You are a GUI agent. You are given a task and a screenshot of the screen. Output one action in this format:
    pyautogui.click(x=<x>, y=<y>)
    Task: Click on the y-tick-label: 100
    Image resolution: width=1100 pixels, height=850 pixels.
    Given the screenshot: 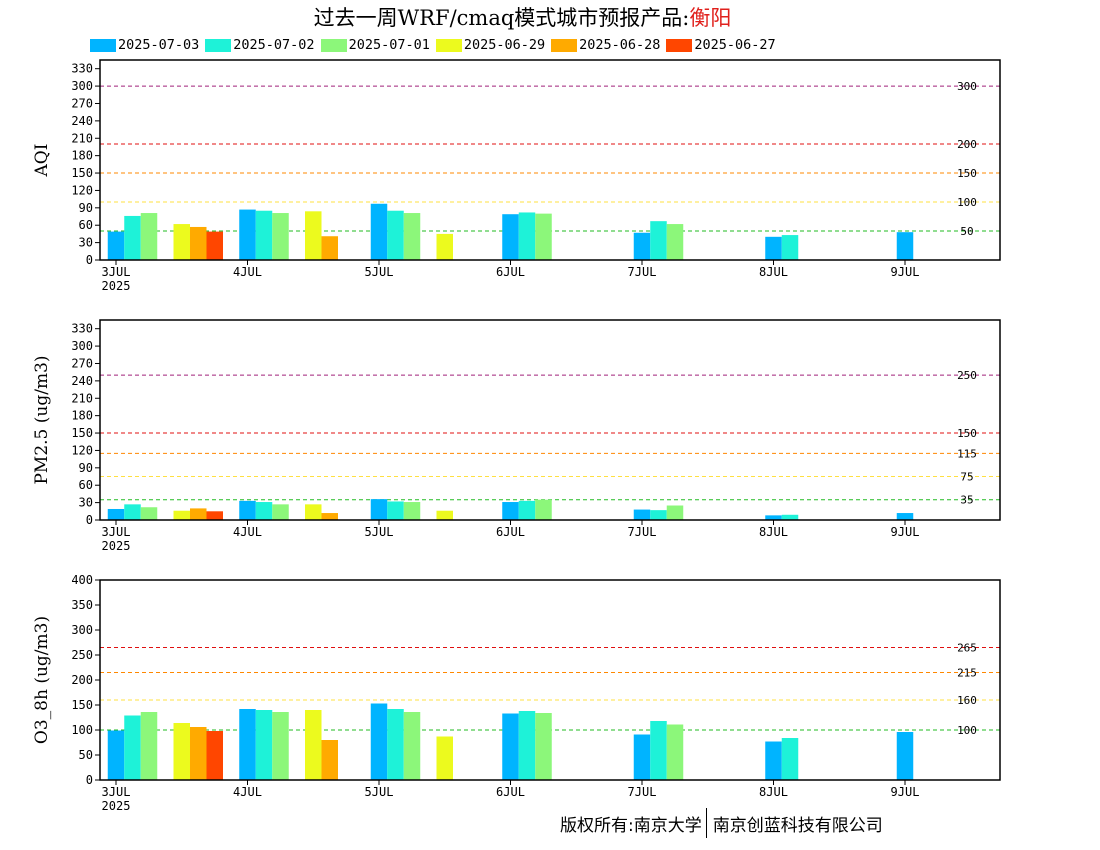 What is the action you would take?
    pyautogui.click(x=82, y=730)
    